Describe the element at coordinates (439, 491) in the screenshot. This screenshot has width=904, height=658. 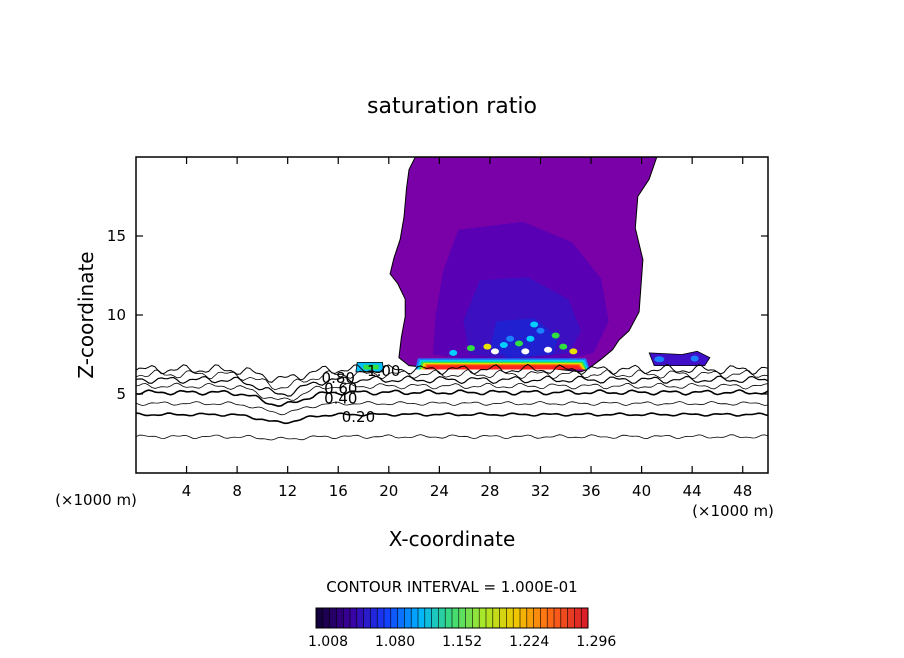
I see `x-tick-label: 24` at that location.